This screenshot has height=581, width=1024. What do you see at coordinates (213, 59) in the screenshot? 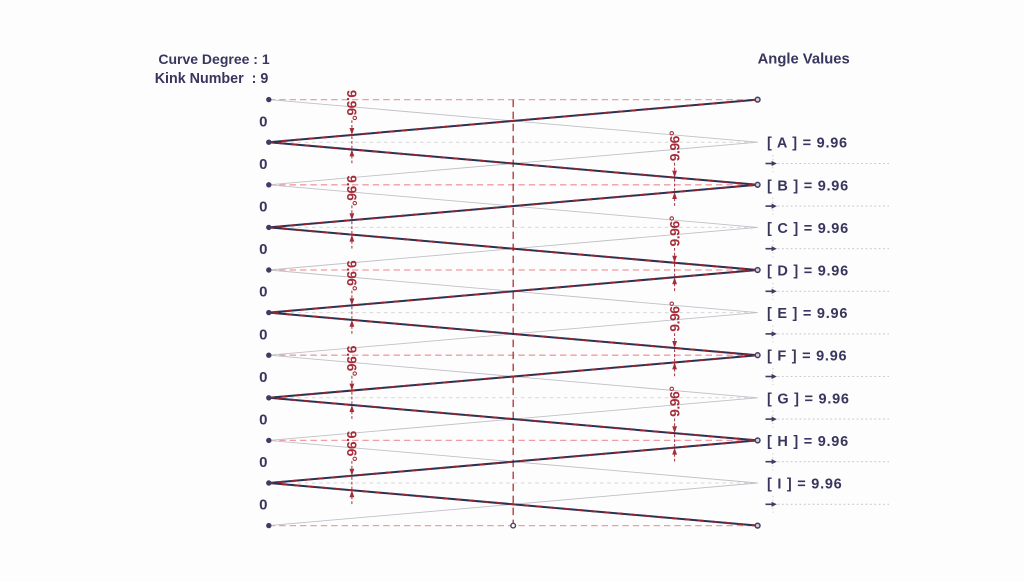
I see `svg-text: Curve Degree : 1` at bounding box center [213, 59].